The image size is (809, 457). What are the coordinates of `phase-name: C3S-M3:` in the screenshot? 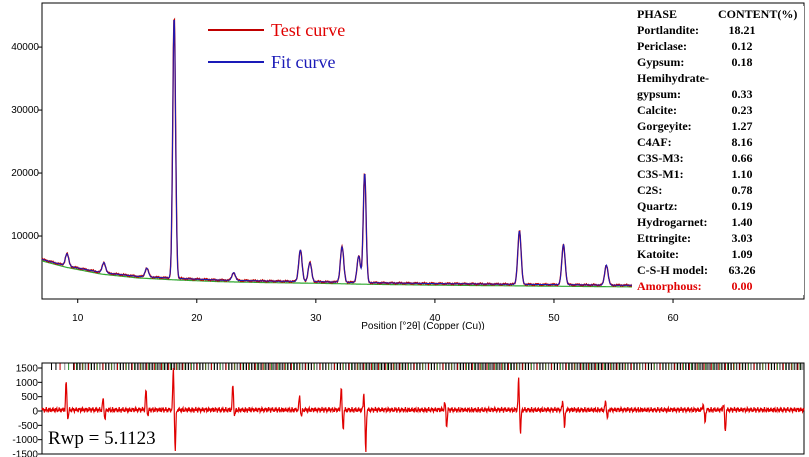 It's located at (660, 158).